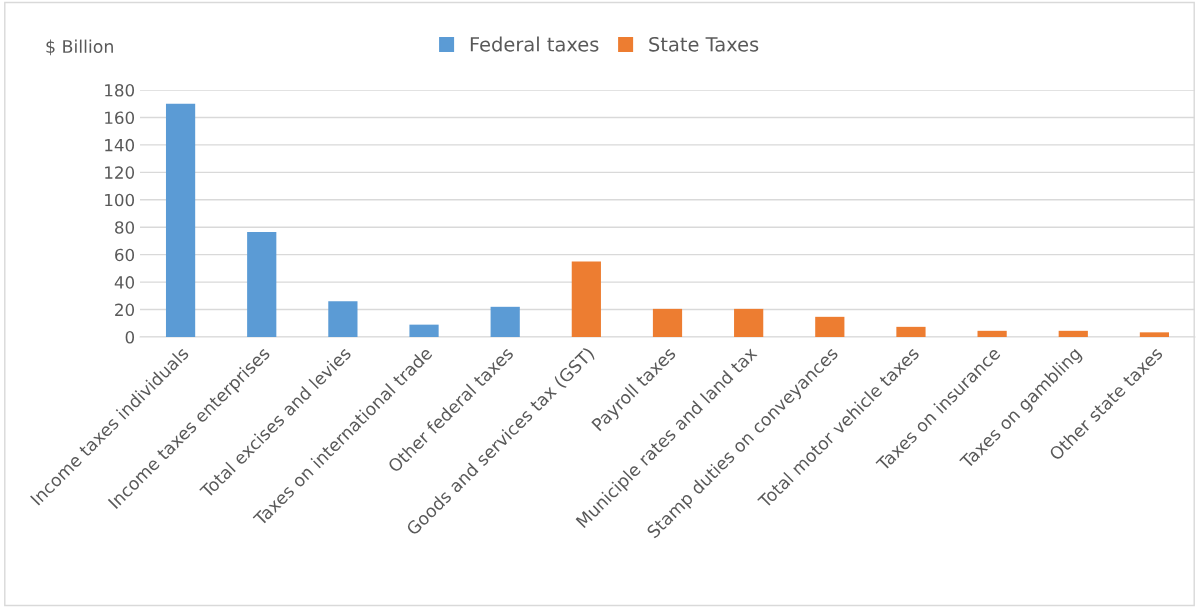 This screenshot has height=608, width=1199. I want to click on y-axis-title: $ Billion, so click(79, 47).